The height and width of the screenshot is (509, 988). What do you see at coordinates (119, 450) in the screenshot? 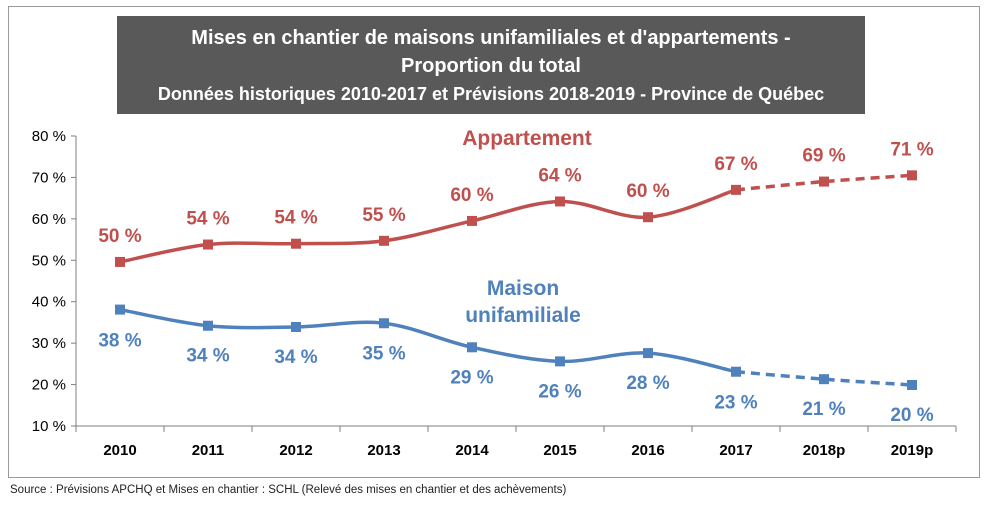
I see `x-tick-label: 2010` at bounding box center [119, 450].